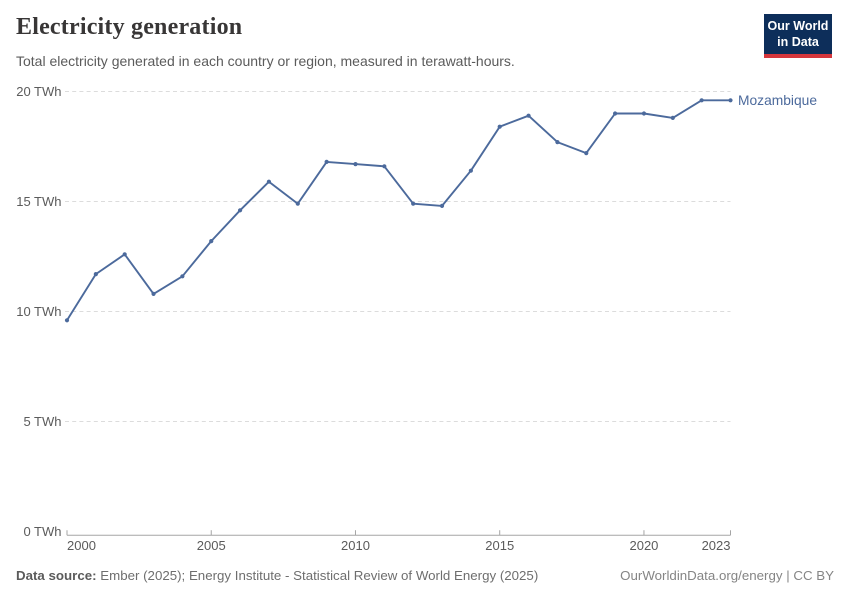 This screenshot has height=600, width=850. I want to click on data-source-label: Data source:, so click(56, 575).